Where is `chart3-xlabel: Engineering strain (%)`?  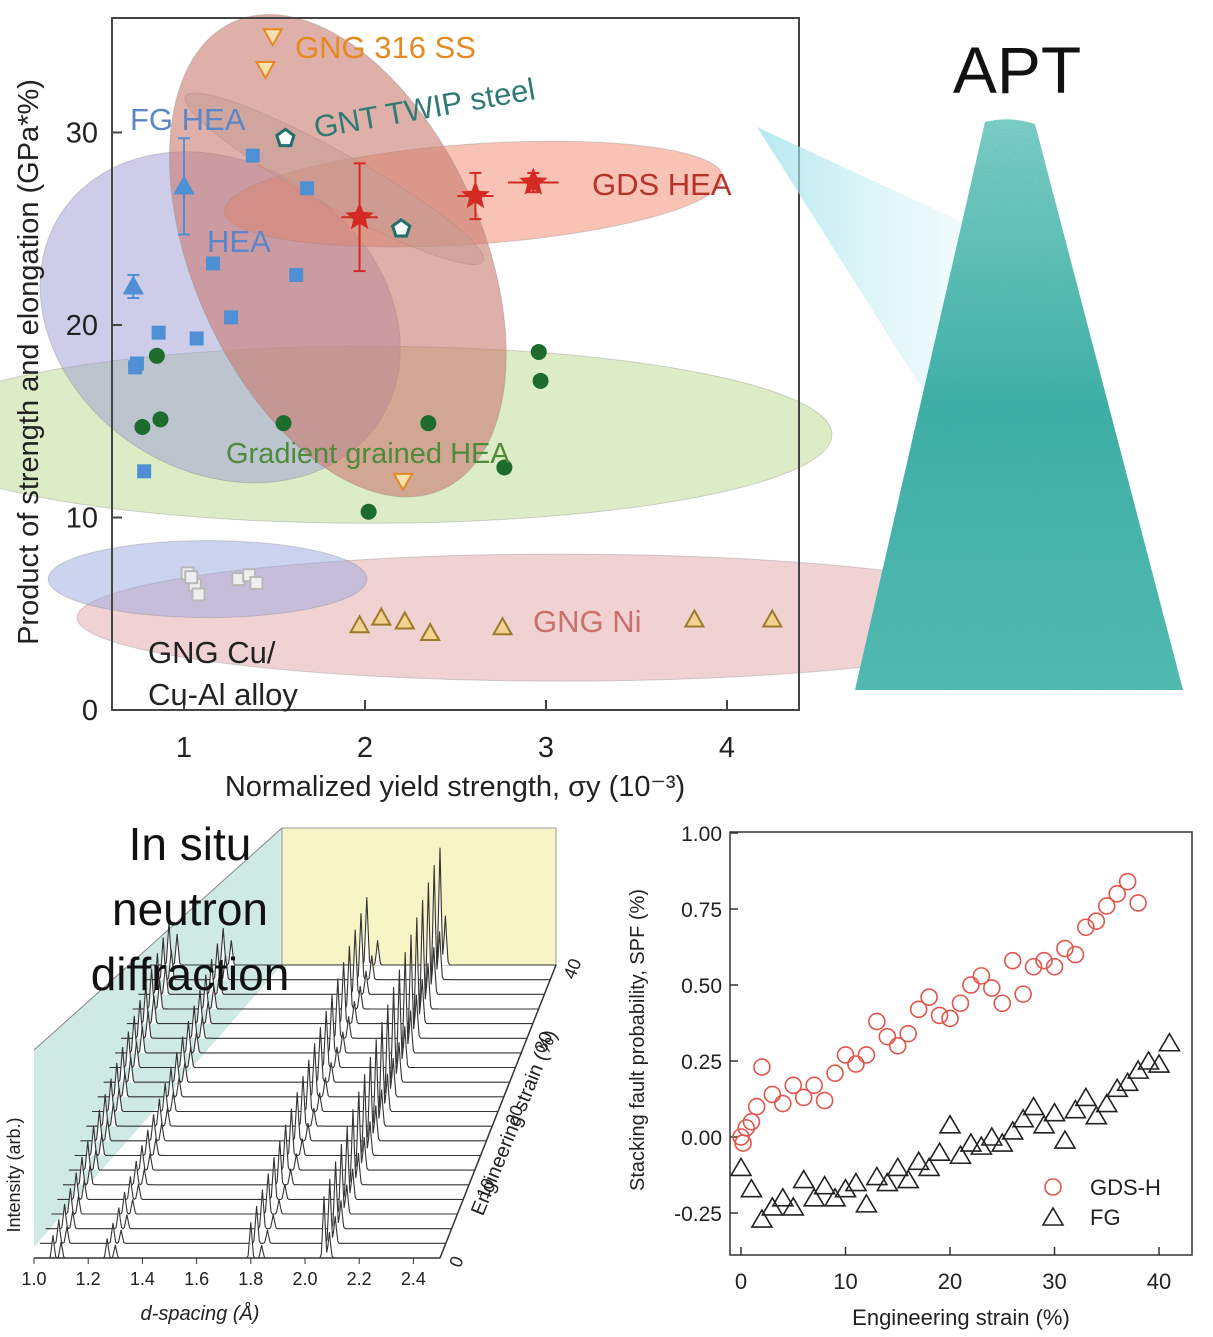
chart3-xlabel: Engineering strain (%) is located at coordinates (961, 1317).